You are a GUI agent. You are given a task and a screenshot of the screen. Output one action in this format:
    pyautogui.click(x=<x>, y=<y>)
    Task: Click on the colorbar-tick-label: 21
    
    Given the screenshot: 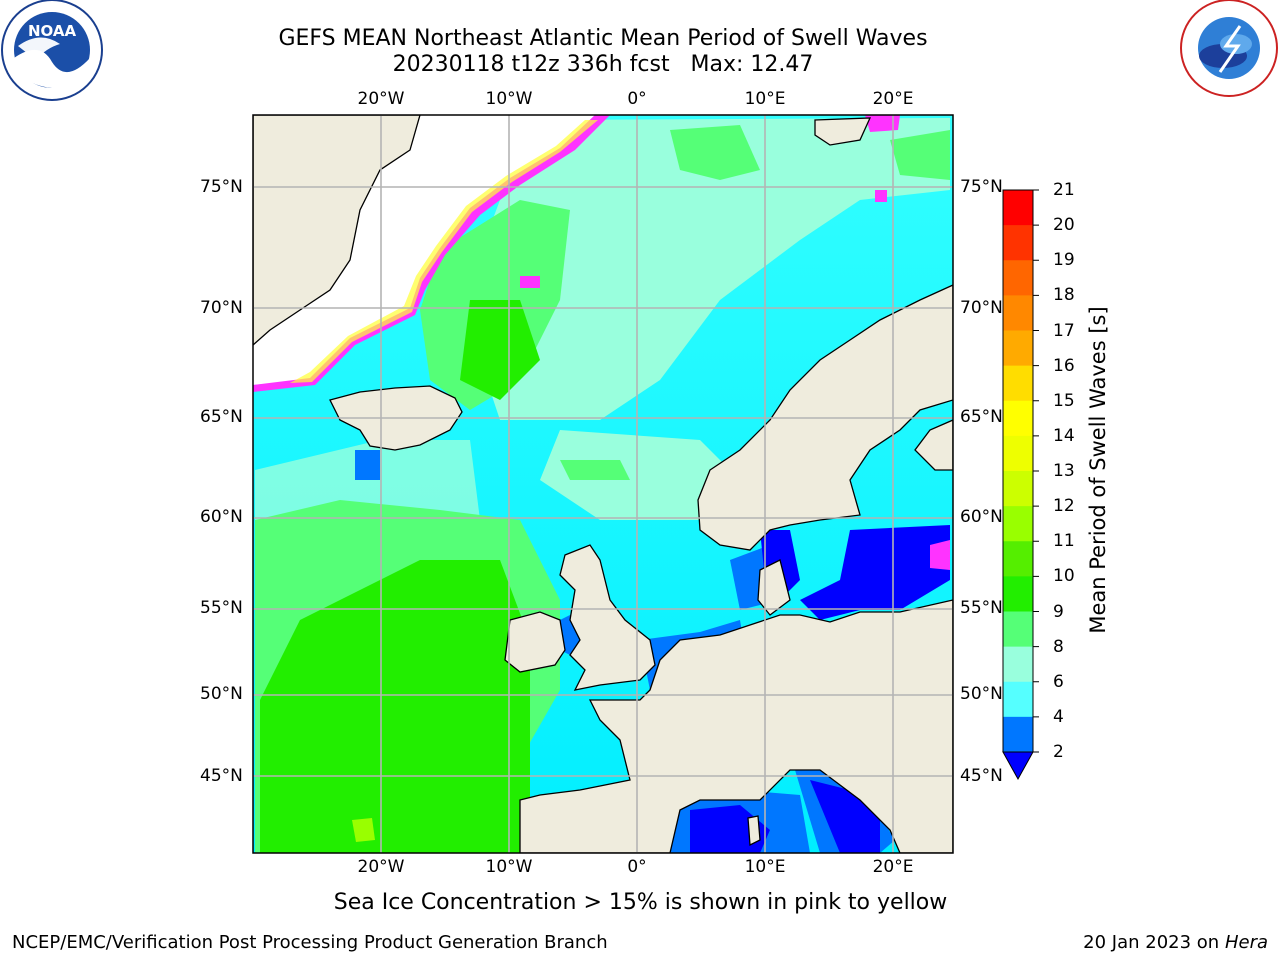 What is the action you would take?
    pyautogui.click(x=1064, y=190)
    